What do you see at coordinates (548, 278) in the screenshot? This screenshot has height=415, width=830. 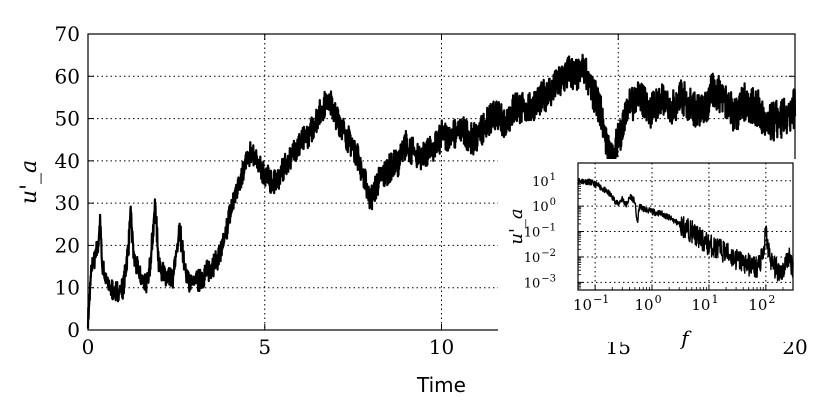 I see `inset-y-tick-exponent: −3` at bounding box center [548, 278].